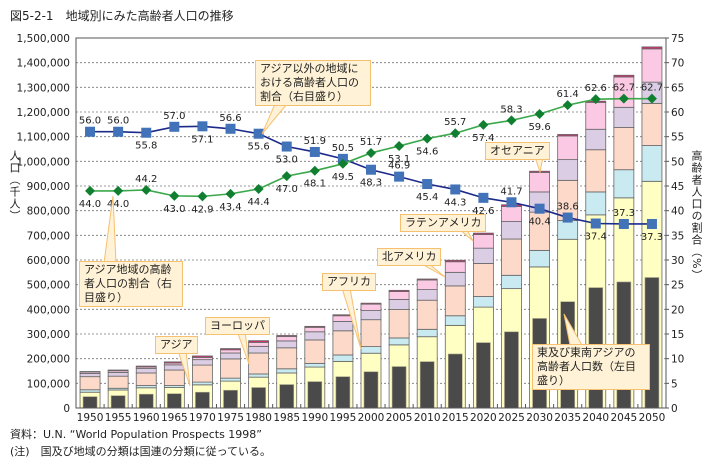 The height and width of the screenshot is (465, 713). What do you see at coordinates (399, 159) in the screenshot?
I see `data-label: 53.1` at bounding box center [399, 159].